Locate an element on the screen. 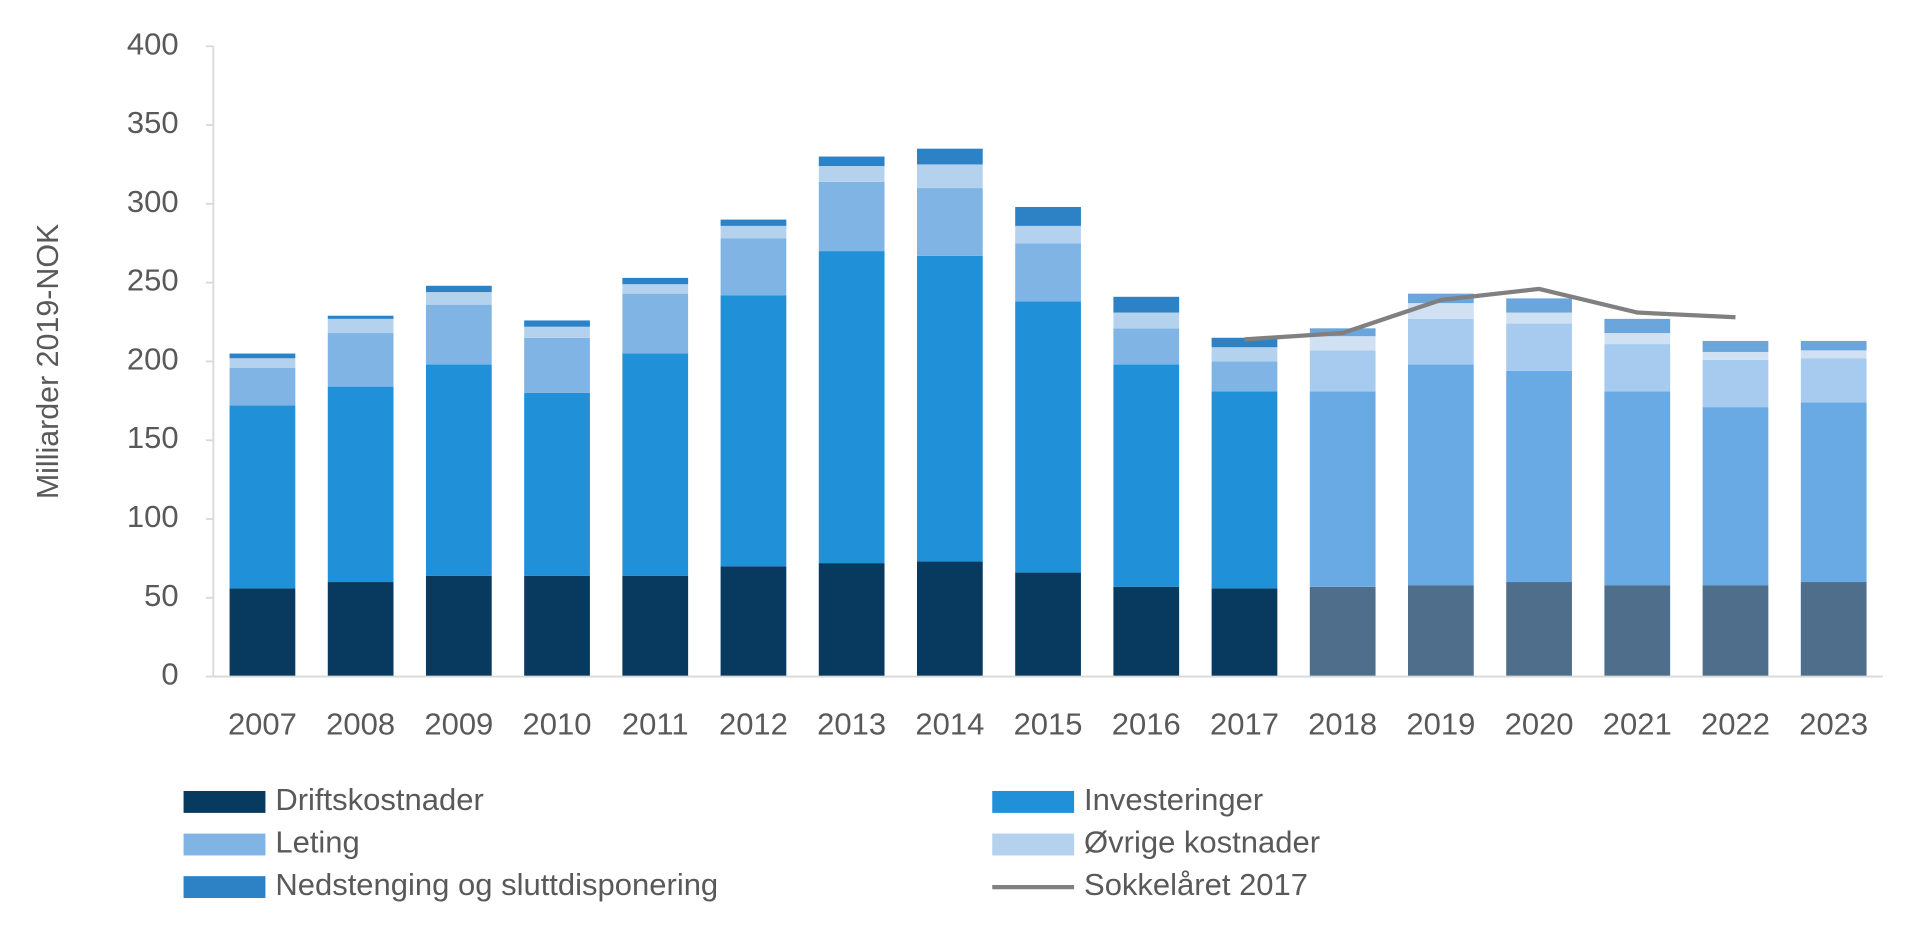 Image resolution: width=1920 pixels, height=942 pixels. x-tick-label: 2015 is located at coordinates (1048, 724).